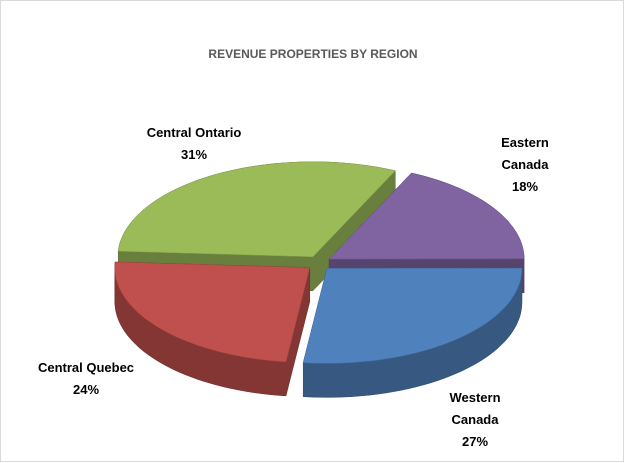  What do you see at coordinates (313, 54) in the screenshot?
I see `chart-title: REVENUE PROPERTIES BY REGION` at bounding box center [313, 54].